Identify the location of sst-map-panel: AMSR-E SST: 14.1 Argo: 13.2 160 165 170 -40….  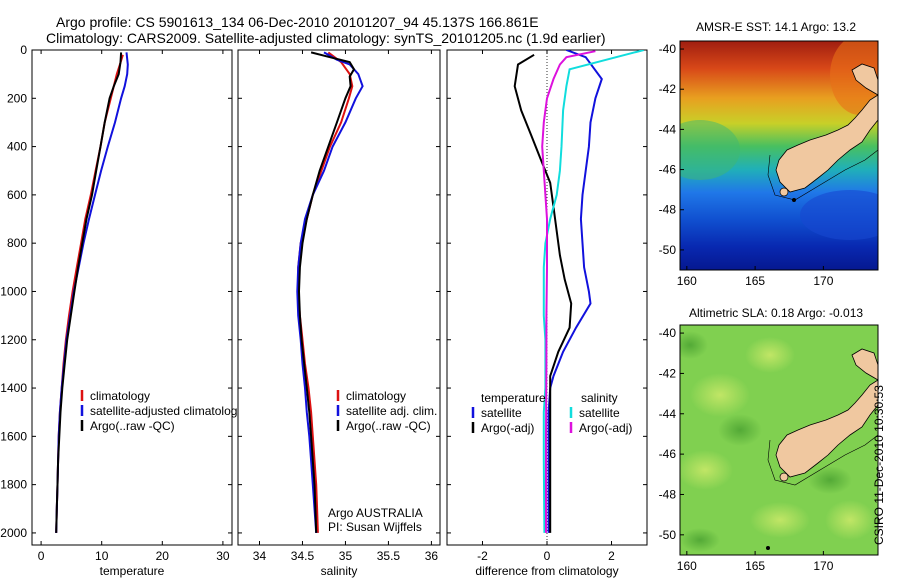
(769, 154).